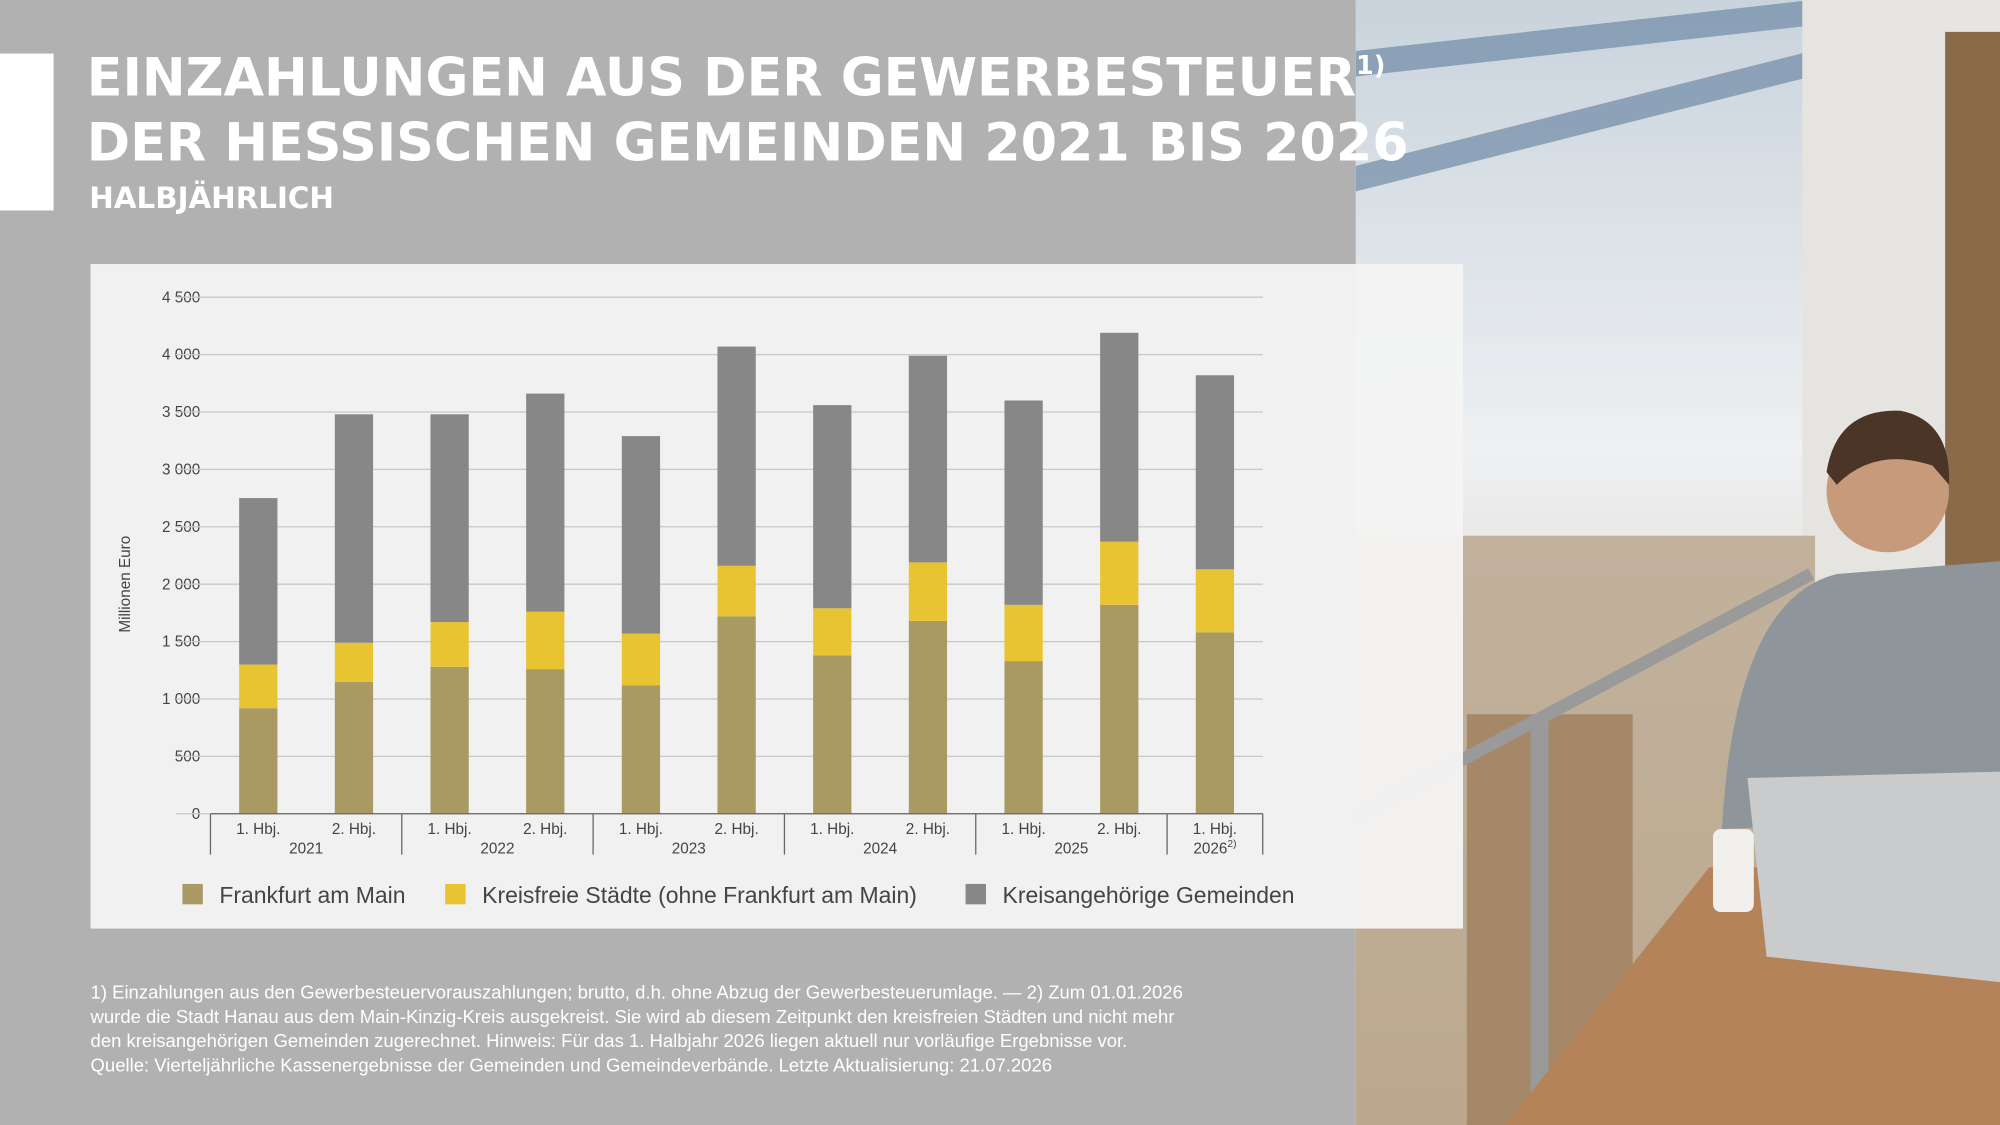  I want to click on title-text: EINZAHLUNGEN AUS DER GEWERBESTEUER, so click(721, 78).